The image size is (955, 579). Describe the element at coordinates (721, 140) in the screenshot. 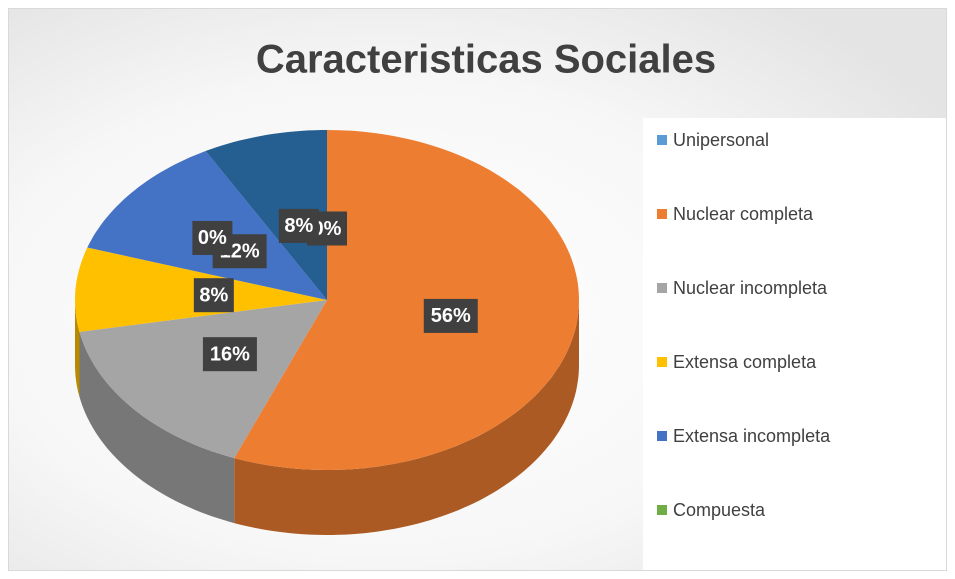

I see `legend-label: Unipersonal` at that location.